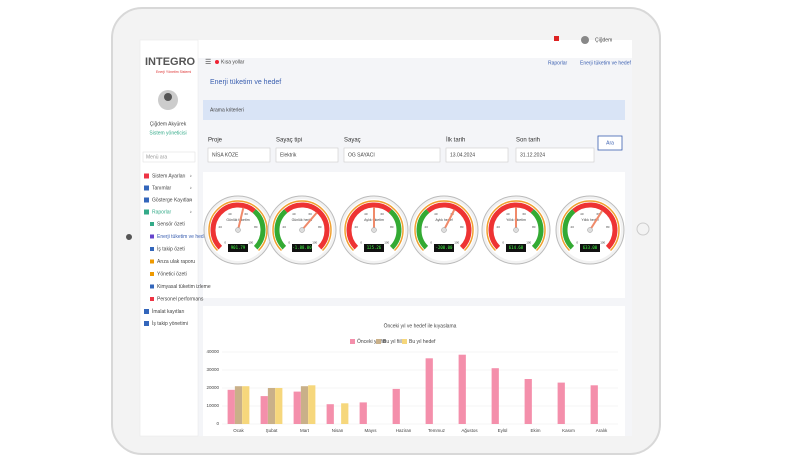  What do you see at coordinates (176, 262) in the screenshot?
I see `submenu-item: Arıza ulak raporu` at bounding box center [176, 262].